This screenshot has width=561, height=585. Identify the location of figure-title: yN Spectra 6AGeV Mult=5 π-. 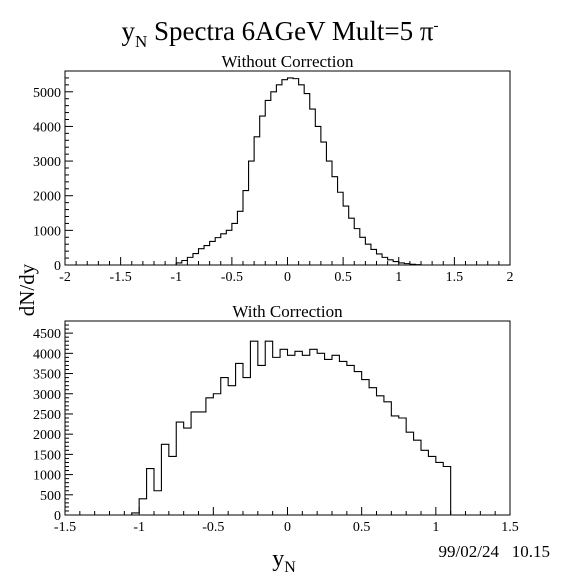
(279, 33).